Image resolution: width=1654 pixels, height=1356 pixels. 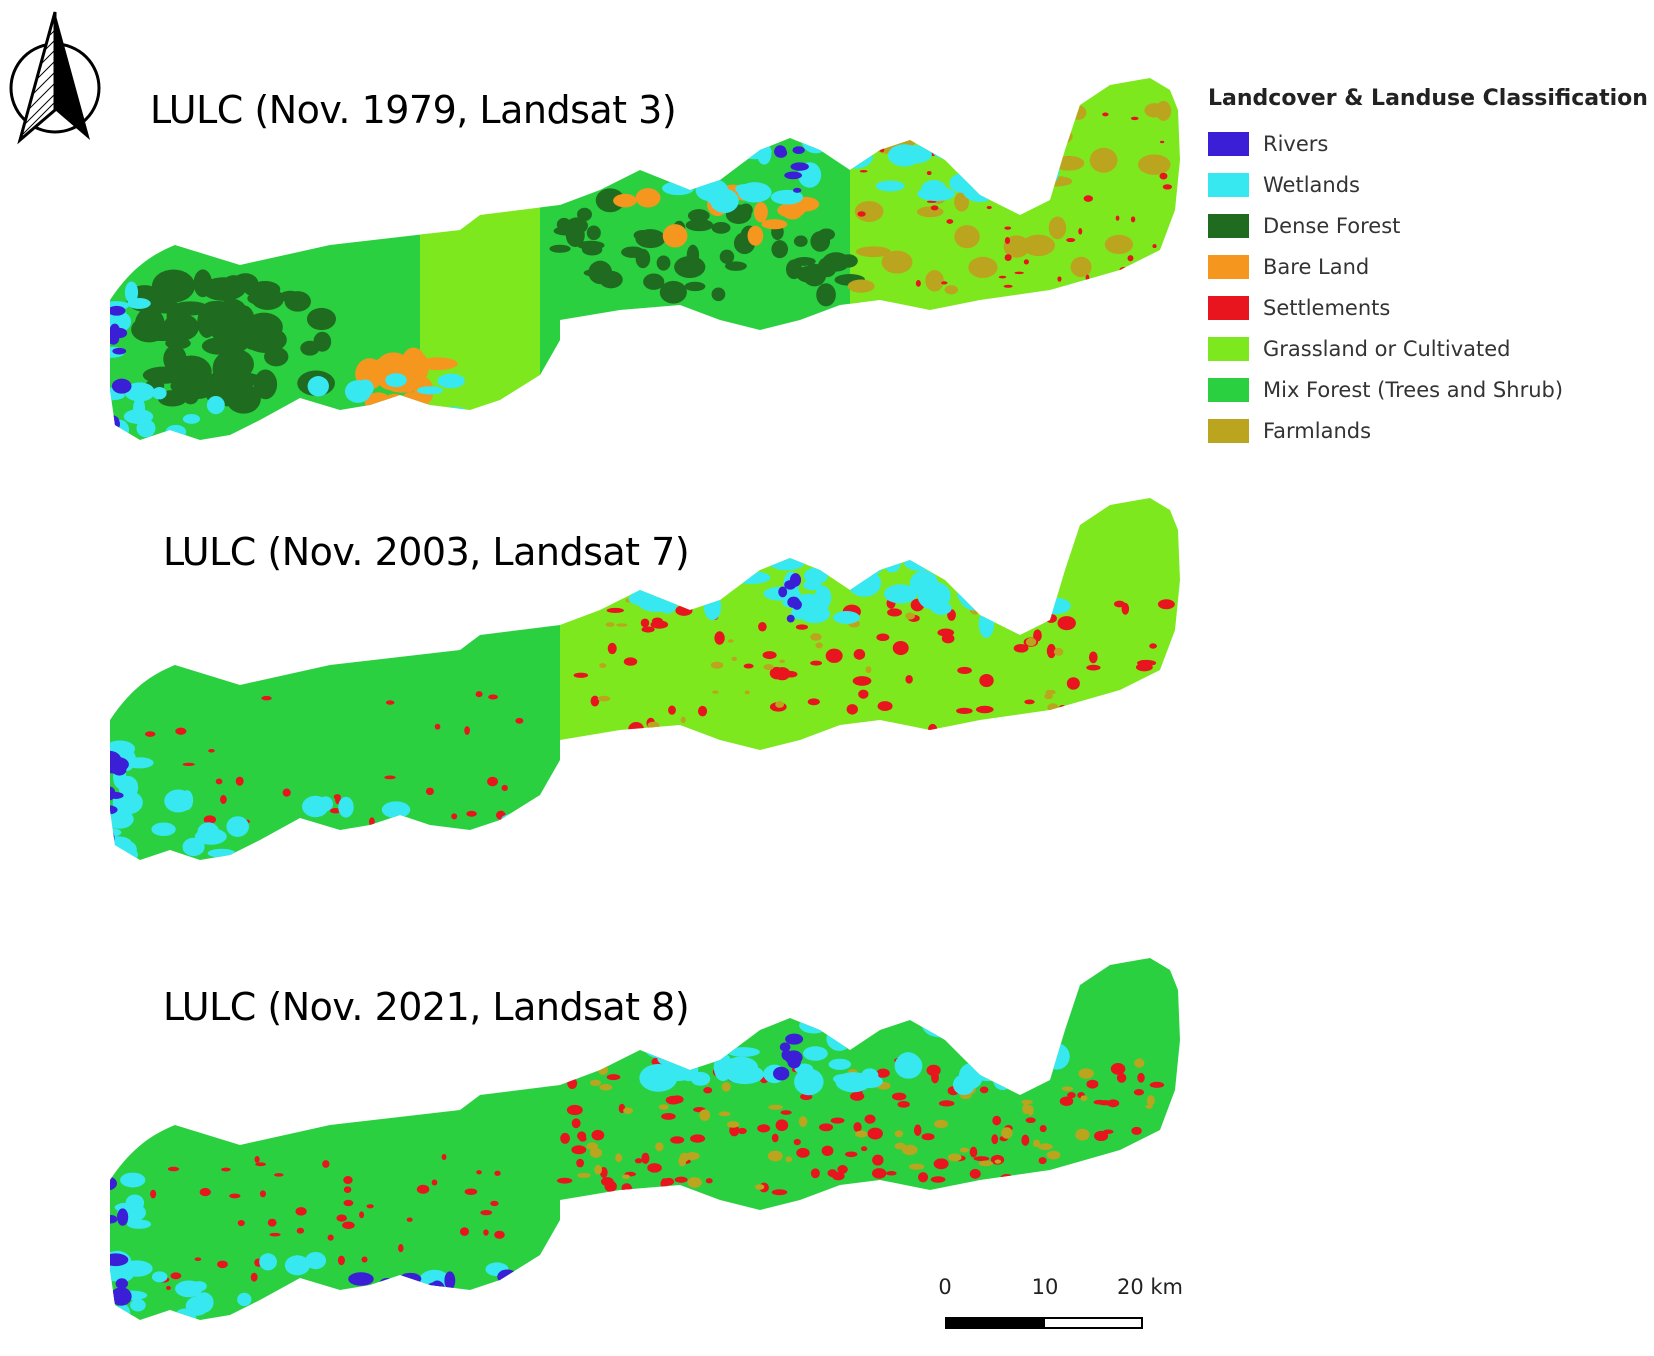 I want to click on legend-item: Bare Land, so click(x=1428, y=266).